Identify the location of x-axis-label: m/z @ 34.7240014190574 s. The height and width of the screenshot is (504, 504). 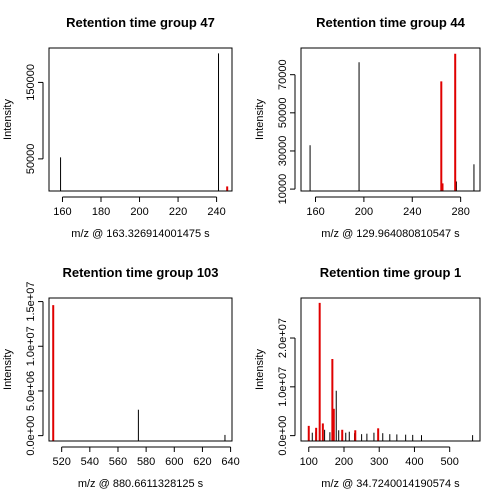
(390, 484).